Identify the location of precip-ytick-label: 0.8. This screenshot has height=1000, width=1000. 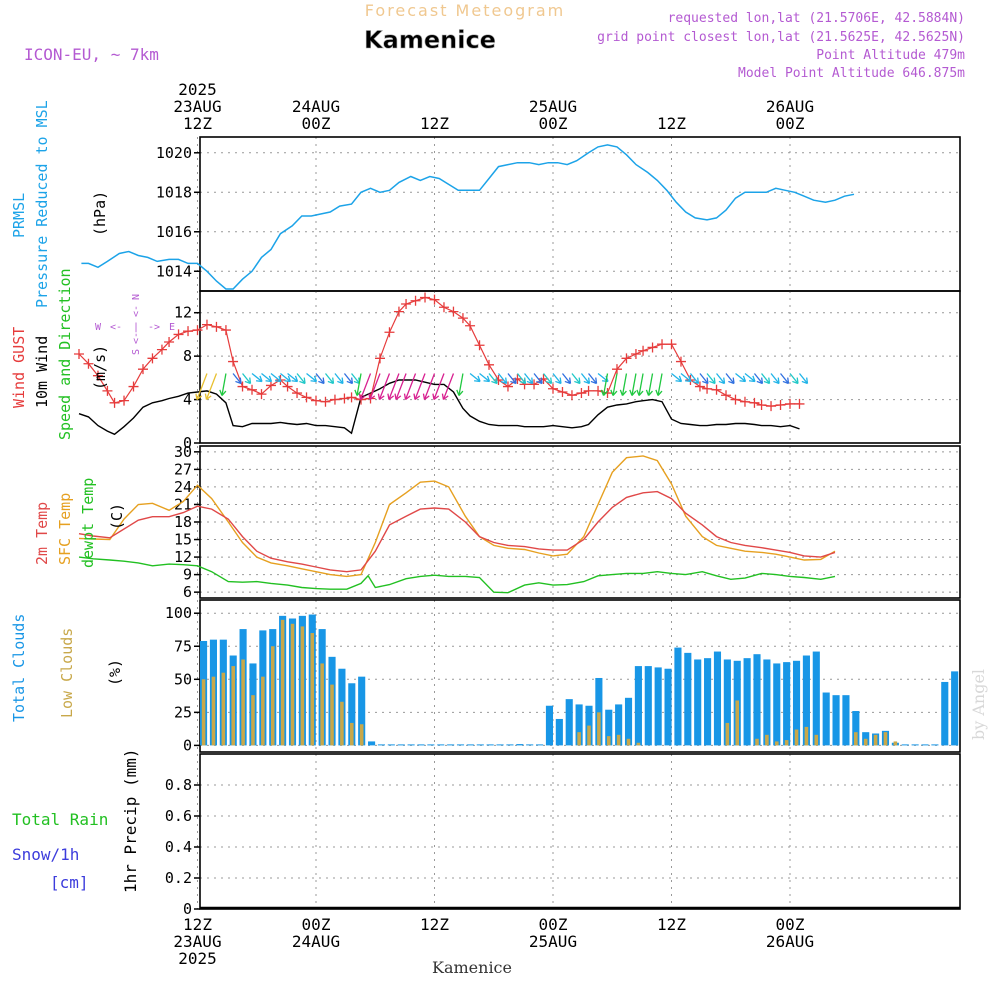
(178, 785).